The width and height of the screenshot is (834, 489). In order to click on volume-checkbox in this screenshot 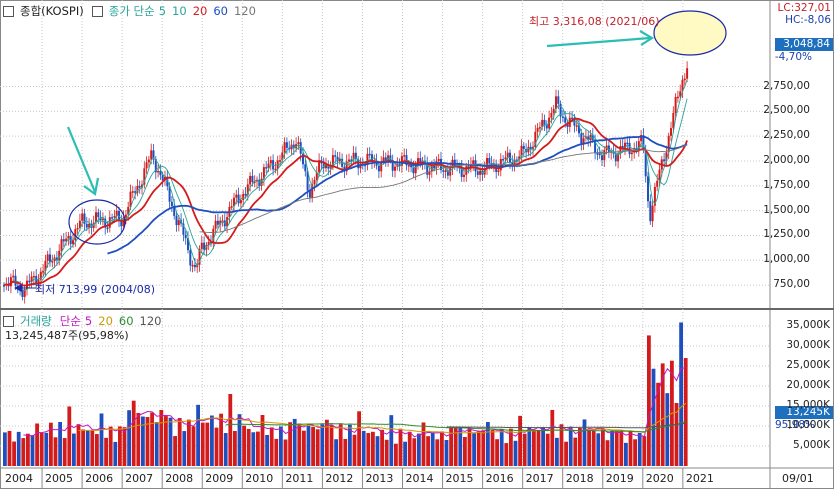, I will do `click(8, 321)`.